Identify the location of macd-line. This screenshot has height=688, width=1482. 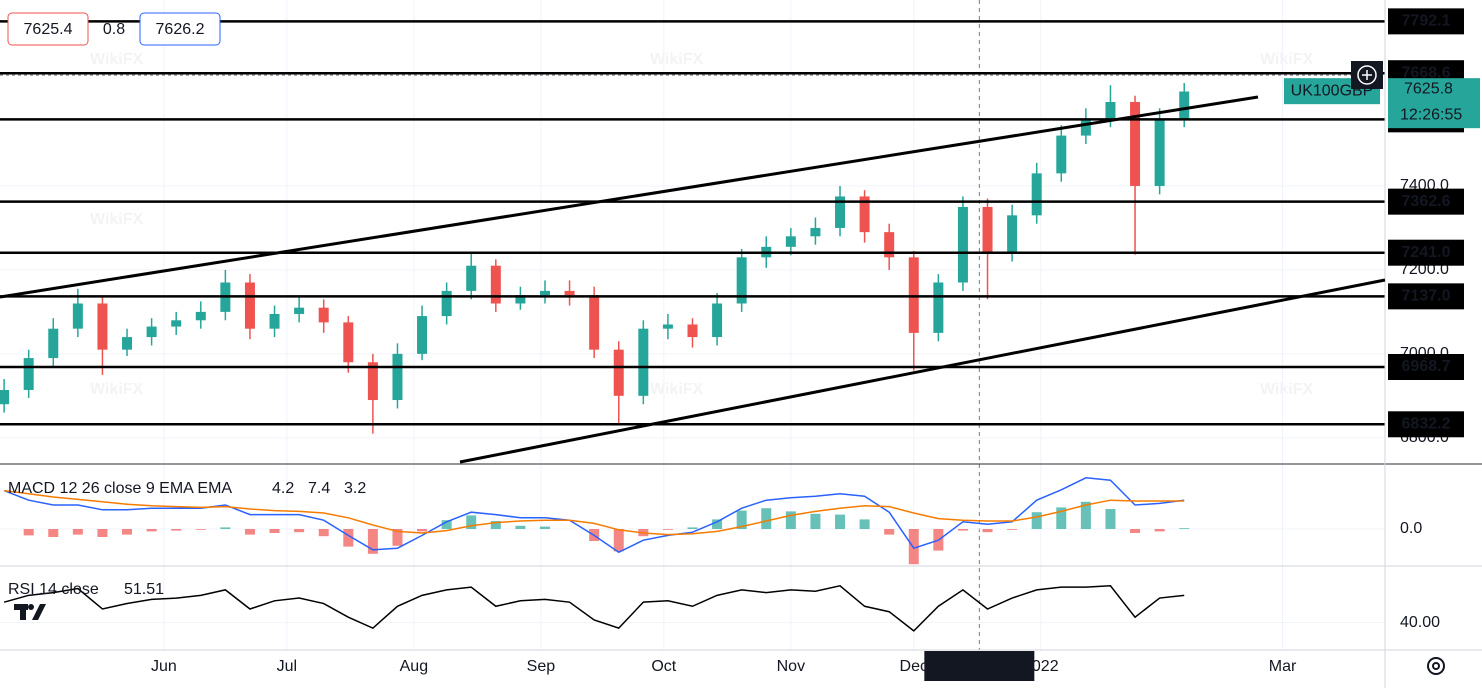
(594, 512).